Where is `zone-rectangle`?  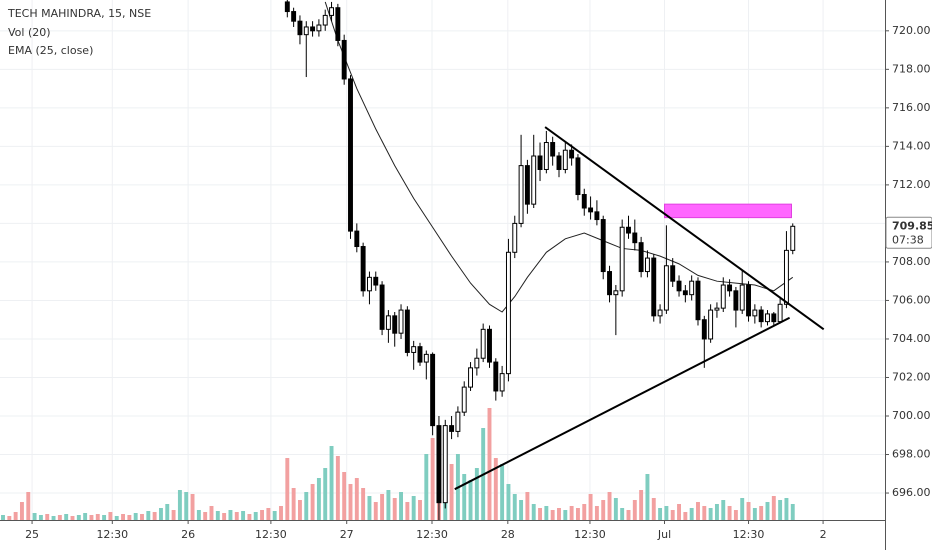
zone-rectangle is located at coordinates (728, 211).